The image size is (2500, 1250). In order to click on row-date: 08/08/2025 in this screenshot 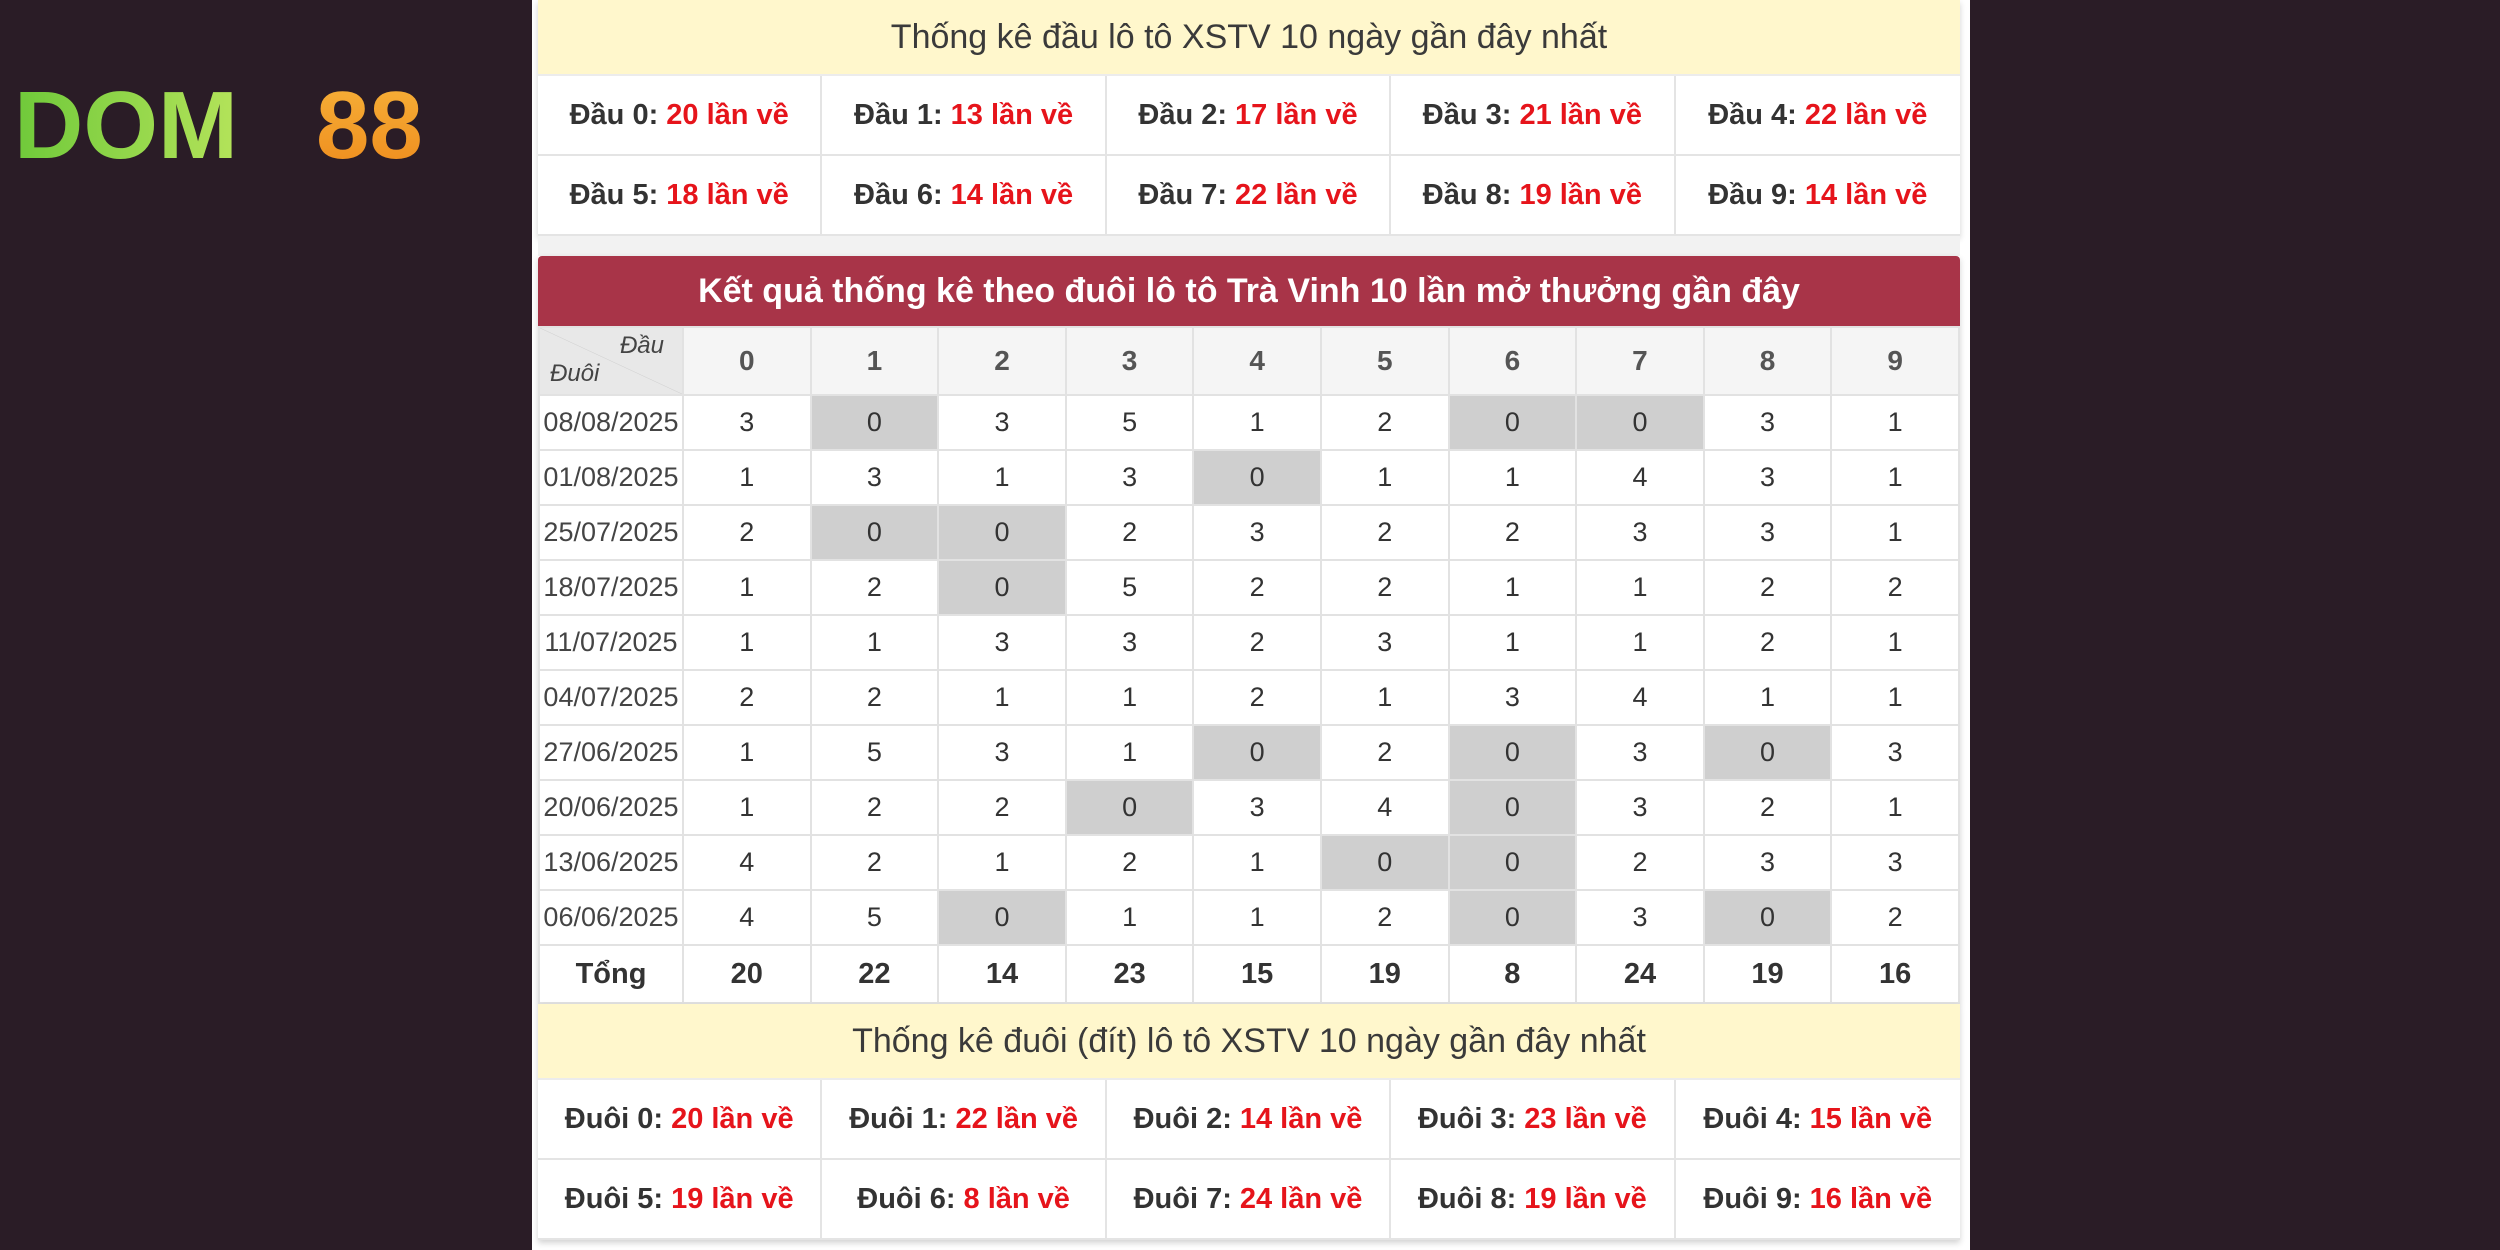, I will do `click(611, 422)`.